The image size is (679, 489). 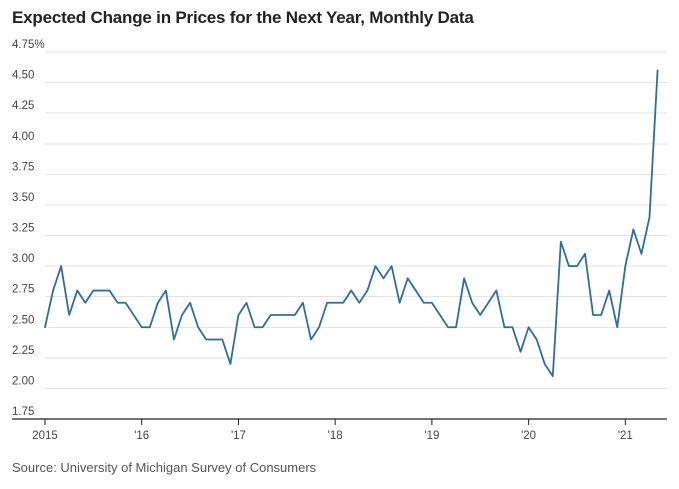 I want to click on x-tick-label: '21, so click(x=625, y=436).